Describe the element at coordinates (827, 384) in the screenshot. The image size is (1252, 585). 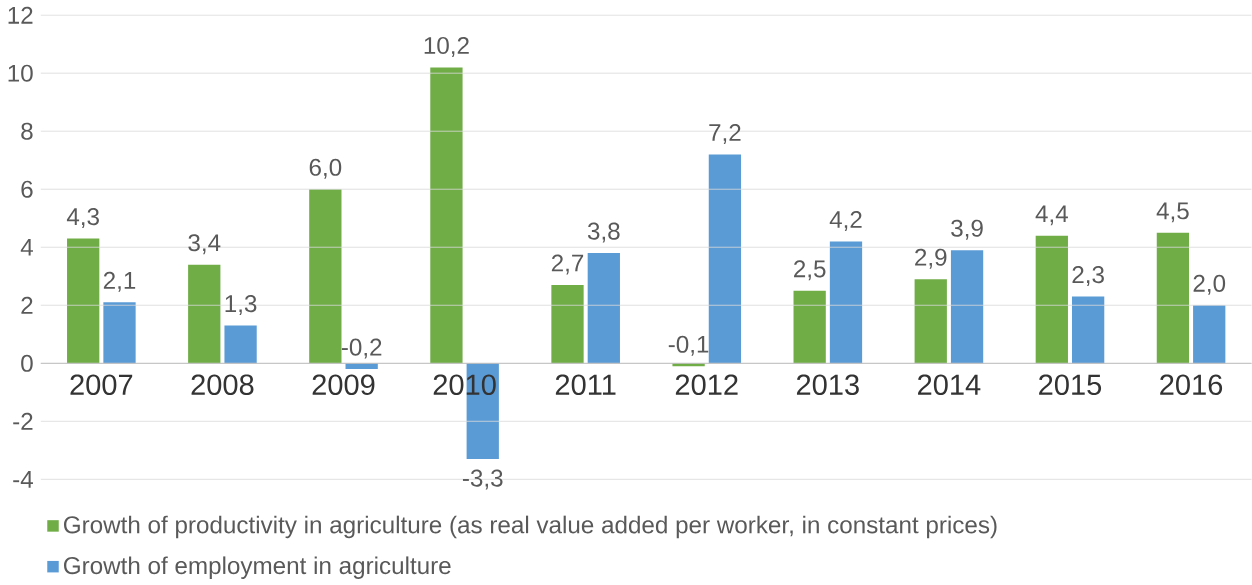
I see `x-tick-label: 2013` at that location.